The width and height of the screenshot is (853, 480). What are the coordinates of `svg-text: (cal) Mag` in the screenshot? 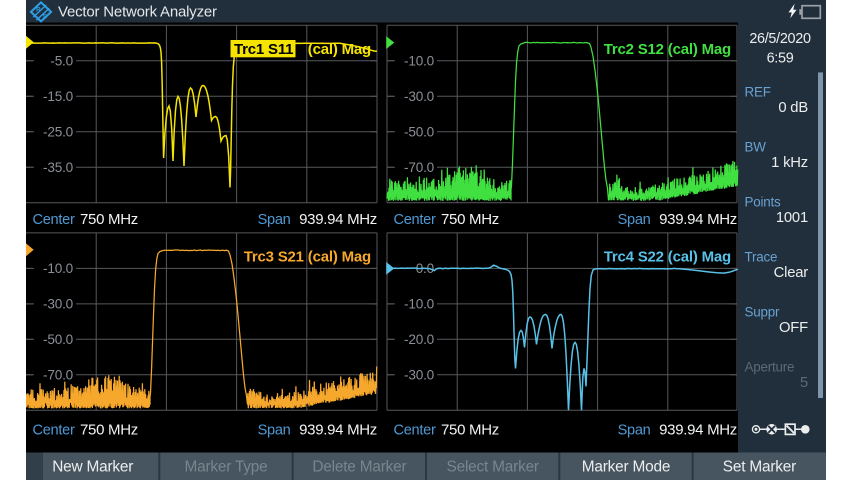 It's located at (339, 49).